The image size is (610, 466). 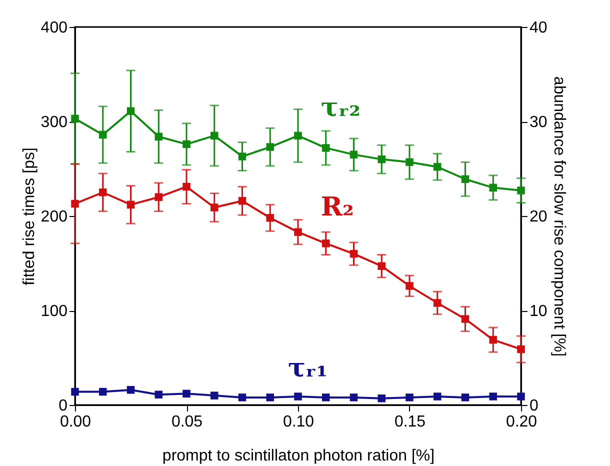 What do you see at coordinates (559, 216) in the screenshot?
I see `y2-axis-title: abundance for slow rise component [%]` at bounding box center [559, 216].